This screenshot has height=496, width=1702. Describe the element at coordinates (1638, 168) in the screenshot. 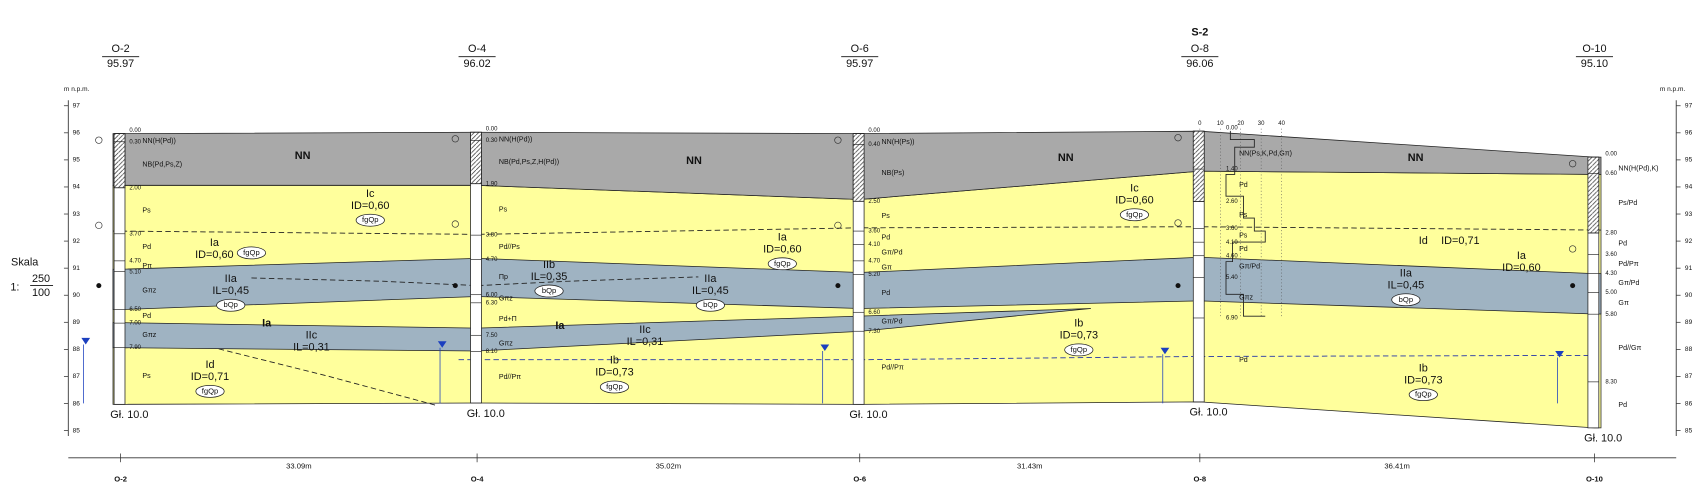

I see `soil-label: NN(H(Pd),K)` at that location.